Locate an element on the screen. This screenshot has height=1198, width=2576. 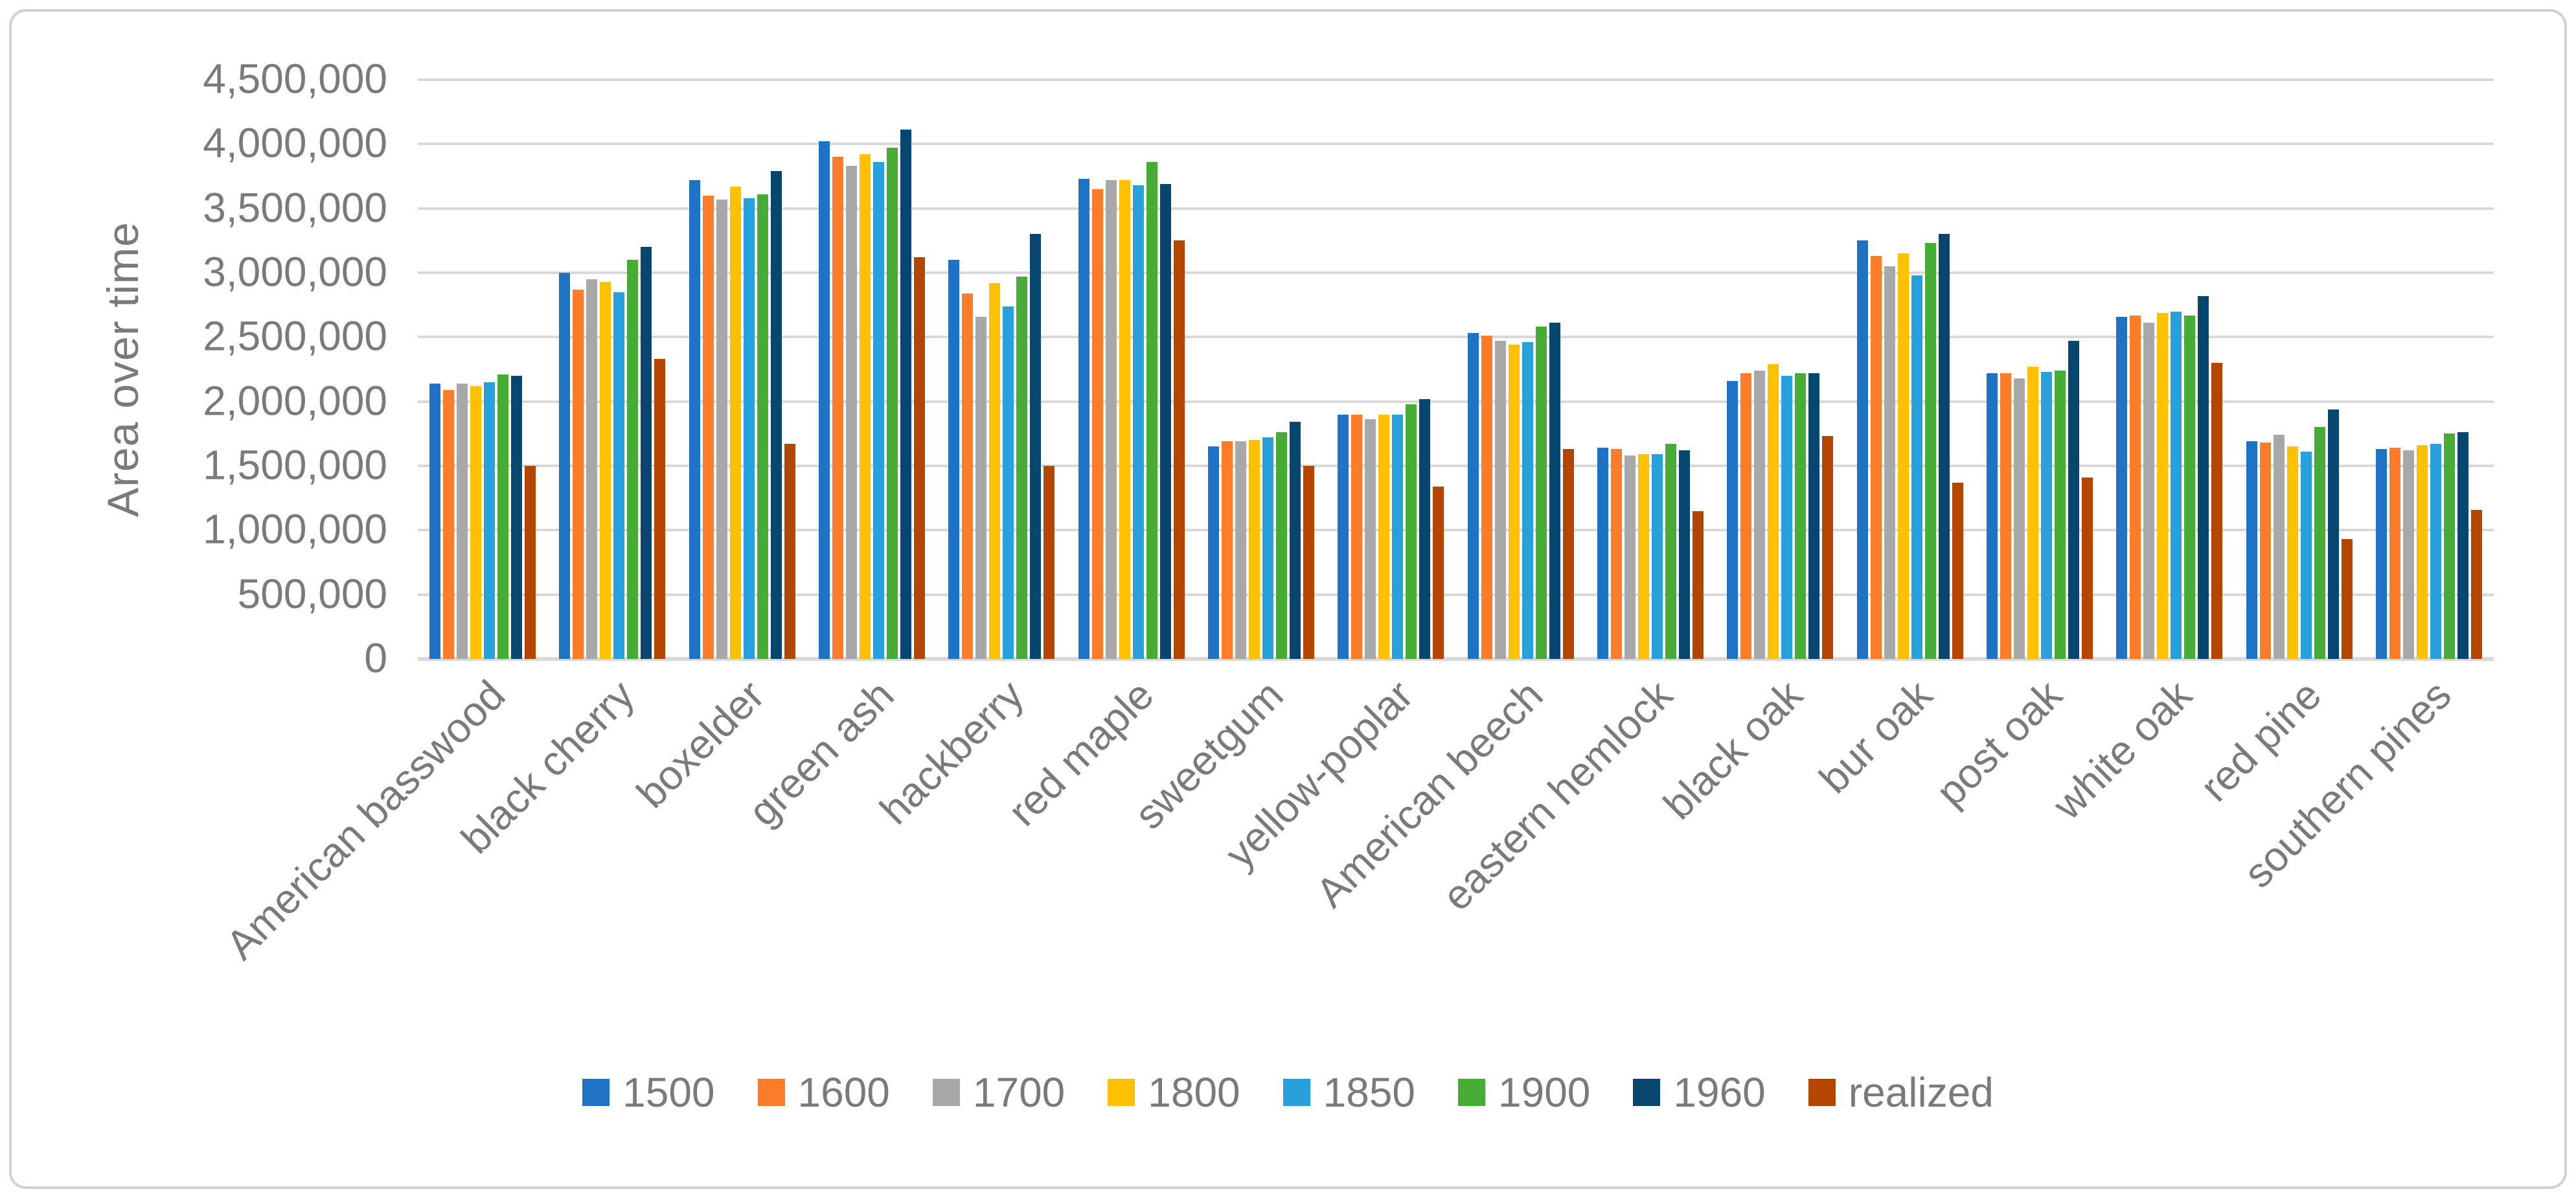
legend-item: realized is located at coordinates (1901, 1092).